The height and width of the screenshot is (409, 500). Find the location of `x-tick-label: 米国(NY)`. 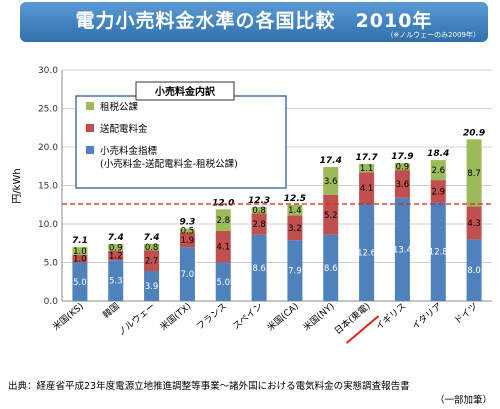

x-tick-label: 米国(NY) is located at coordinates (318, 316).